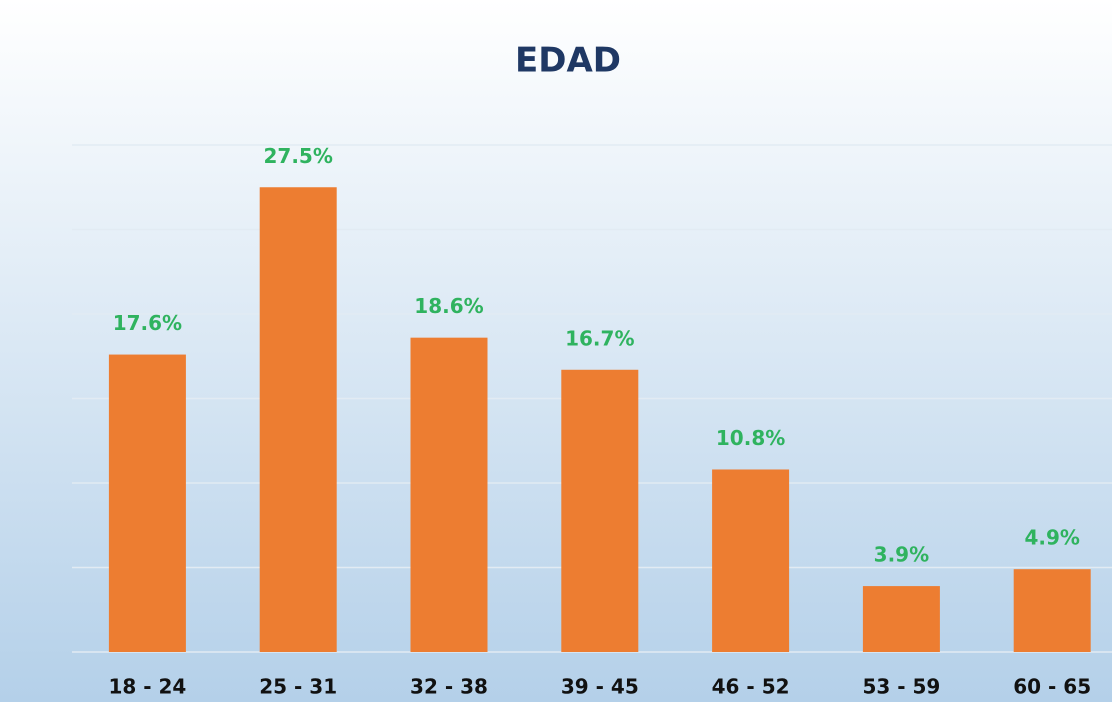 The width and height of the screenshot is (1112, 702). What do you see at coordinates (751, 687) in the screenshot?
I see `x-tick-label: 46 - 52` at bounding box center [751, 687].